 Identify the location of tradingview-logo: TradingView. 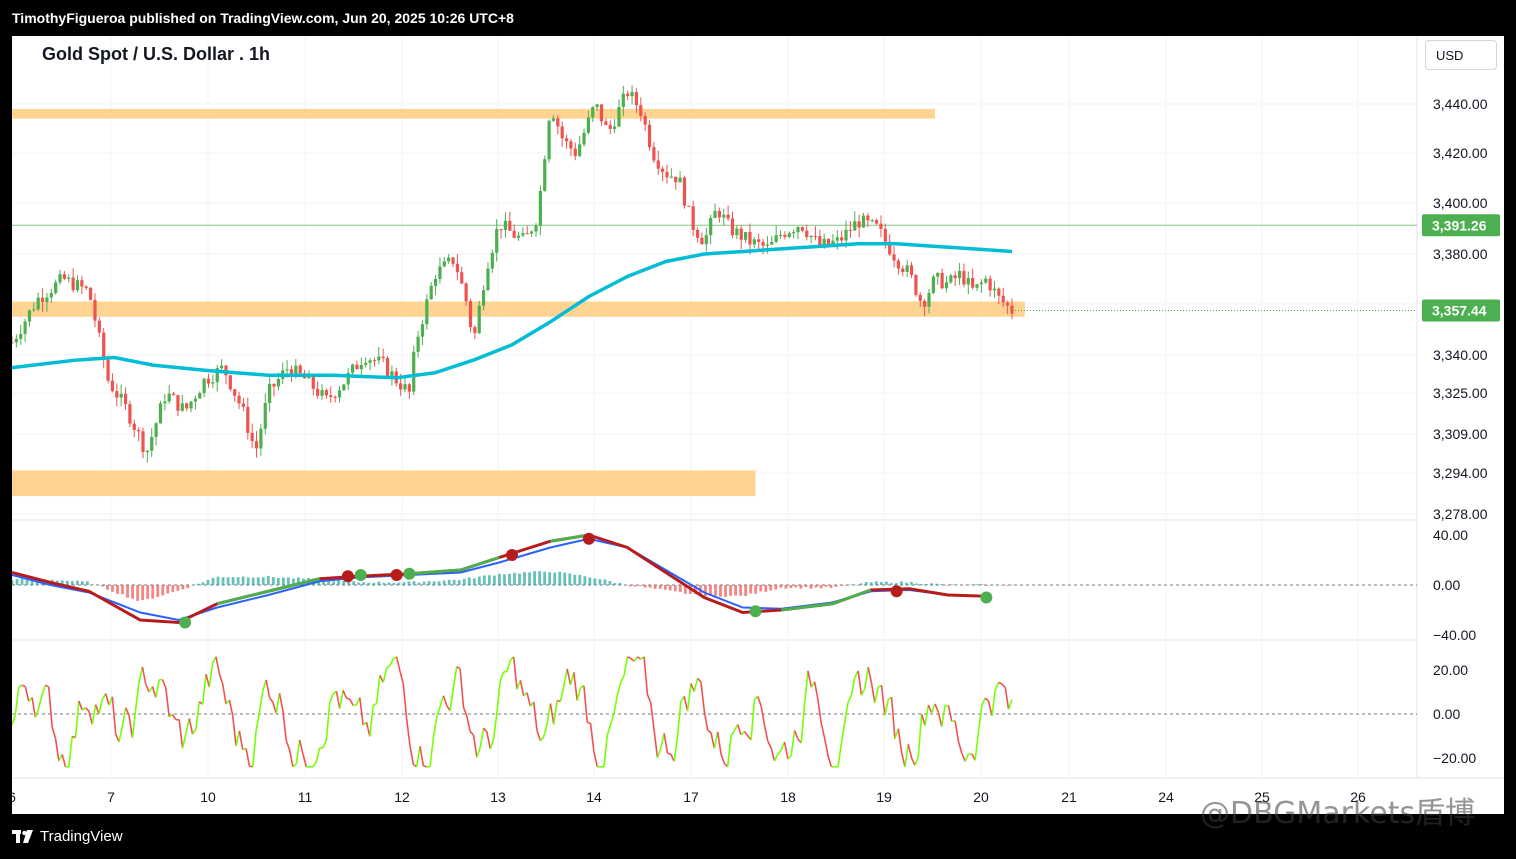
(67, 836).